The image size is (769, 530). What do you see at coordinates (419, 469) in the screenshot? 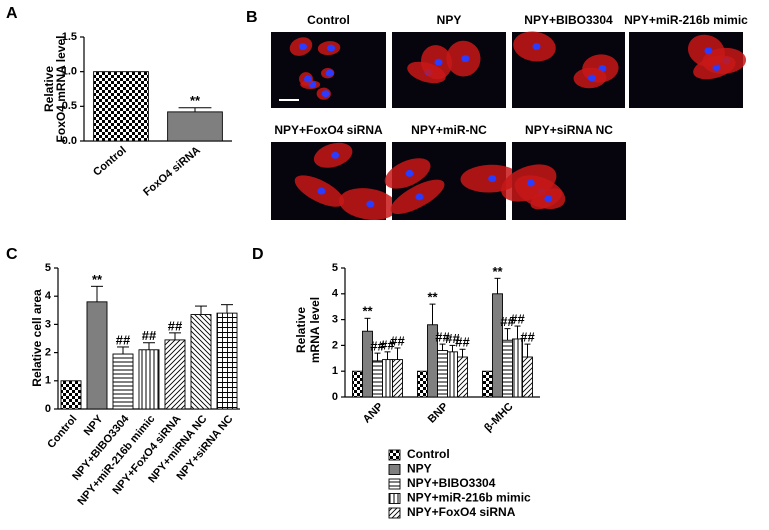
I see `legend-label: NPY` at bounding box center [419, 469].